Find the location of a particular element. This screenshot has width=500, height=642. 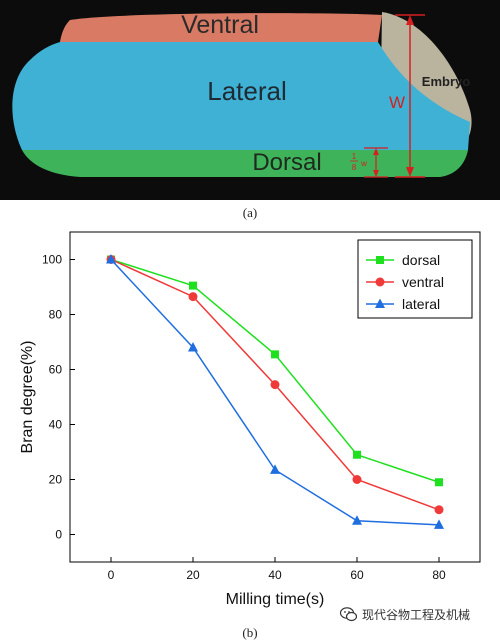

x-axis-ticks: 0 20 40 60 80 is located at coordinates (277, 569).